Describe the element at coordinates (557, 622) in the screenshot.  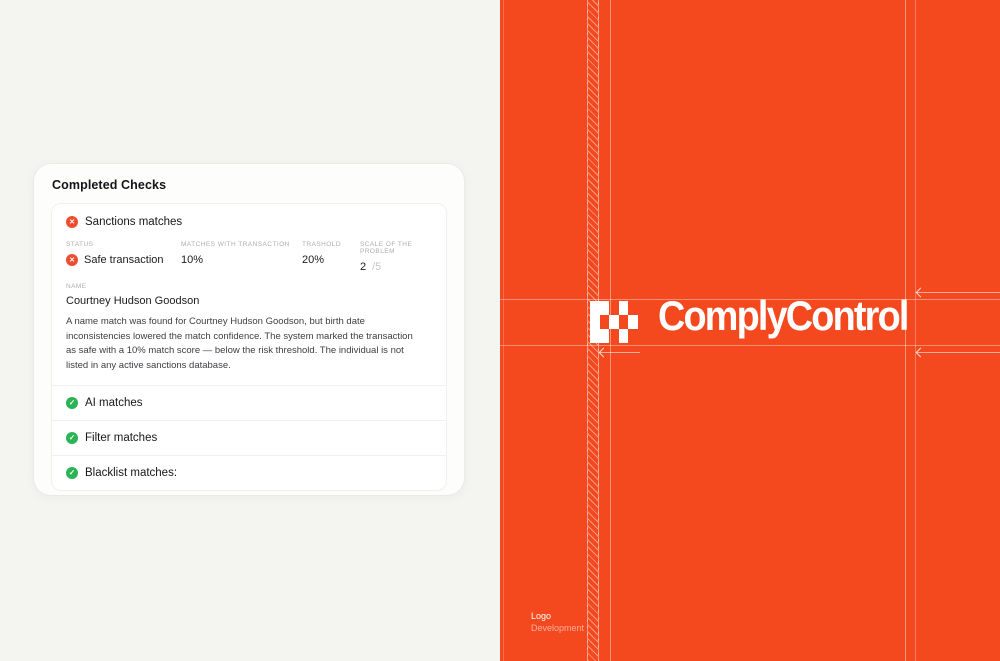
I see `panel-caption: Logo Development` at that location.